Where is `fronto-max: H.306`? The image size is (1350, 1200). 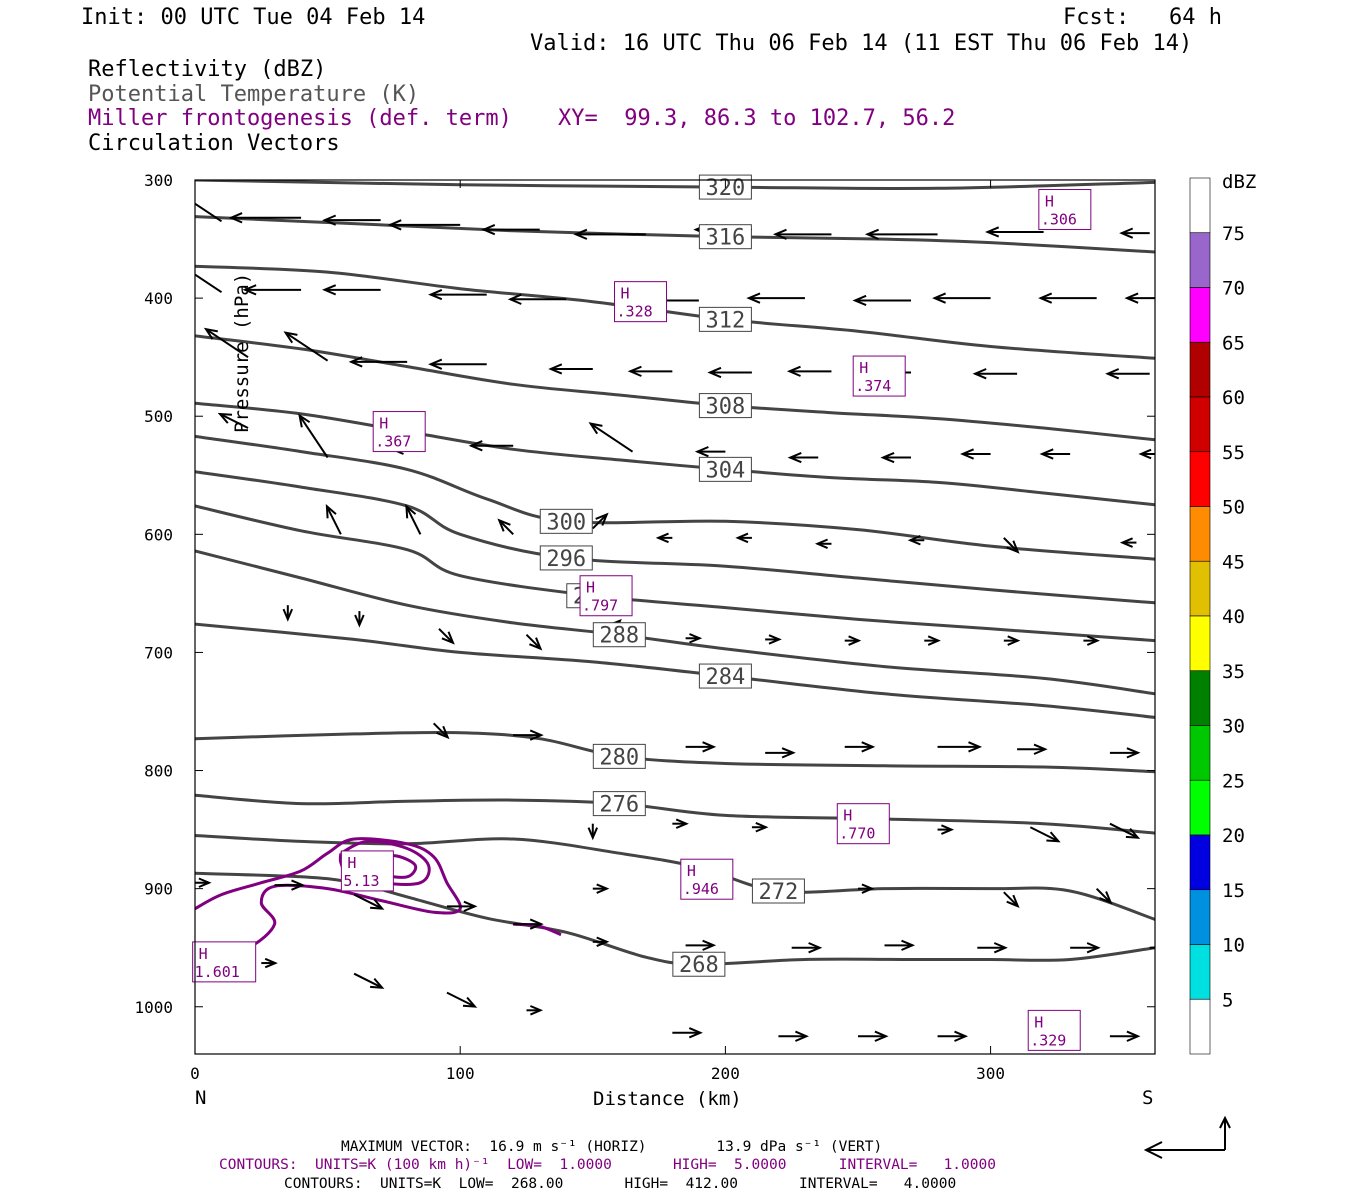 fronto-max: H.306 is located at coordinates (1065, 210).